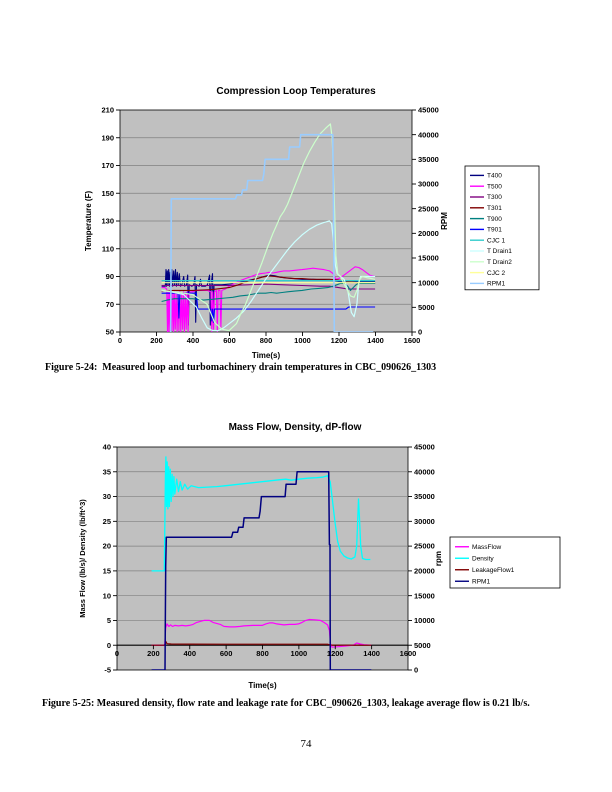 This screenshot has height=792, width=612. Describe the element at coordinates (107, 670) in the screenshot. I see `y-tick-label: -5` at that location.